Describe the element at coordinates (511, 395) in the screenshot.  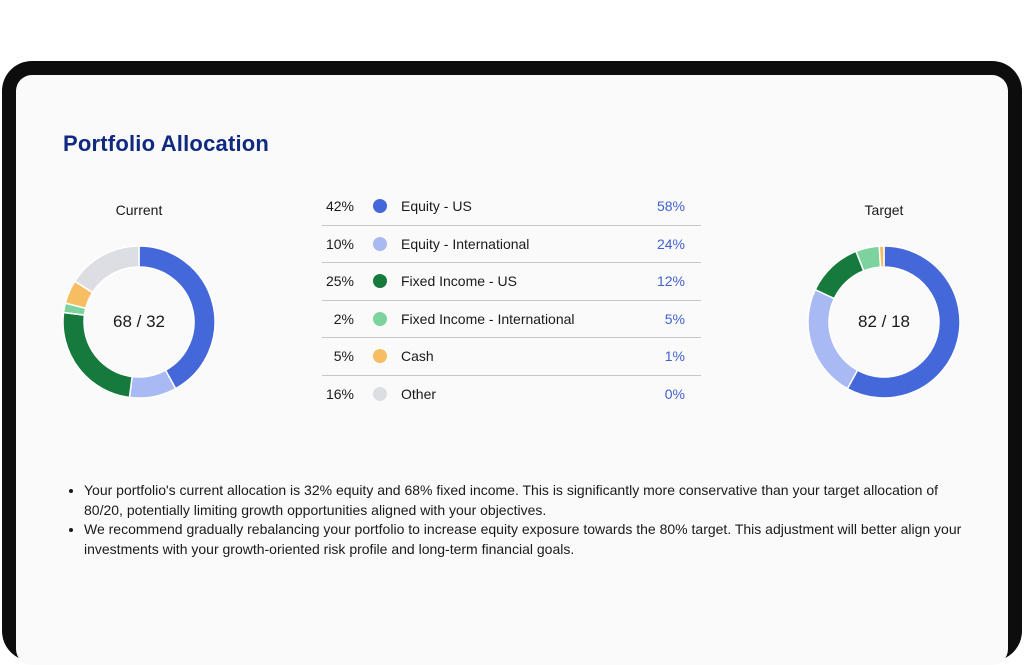
I see `legend-row-other: 16% Other 0%` at that location.